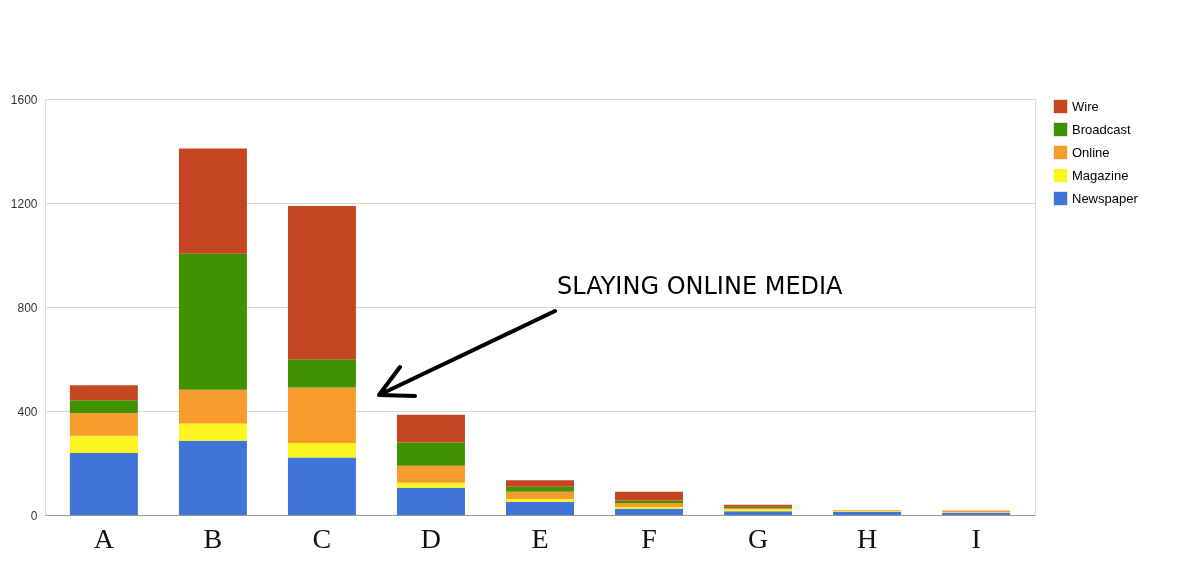  What do you see at coordinates (540, 538) in the screenshot?
I see `x-tick-label: E` at bounding box center [540, 538].